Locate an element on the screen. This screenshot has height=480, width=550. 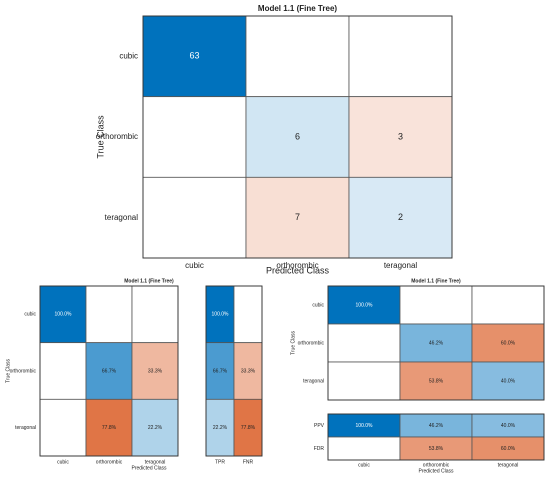
tpr-fnr-cell-label-2-1: 77.8% is located at coordinates (248, 428).